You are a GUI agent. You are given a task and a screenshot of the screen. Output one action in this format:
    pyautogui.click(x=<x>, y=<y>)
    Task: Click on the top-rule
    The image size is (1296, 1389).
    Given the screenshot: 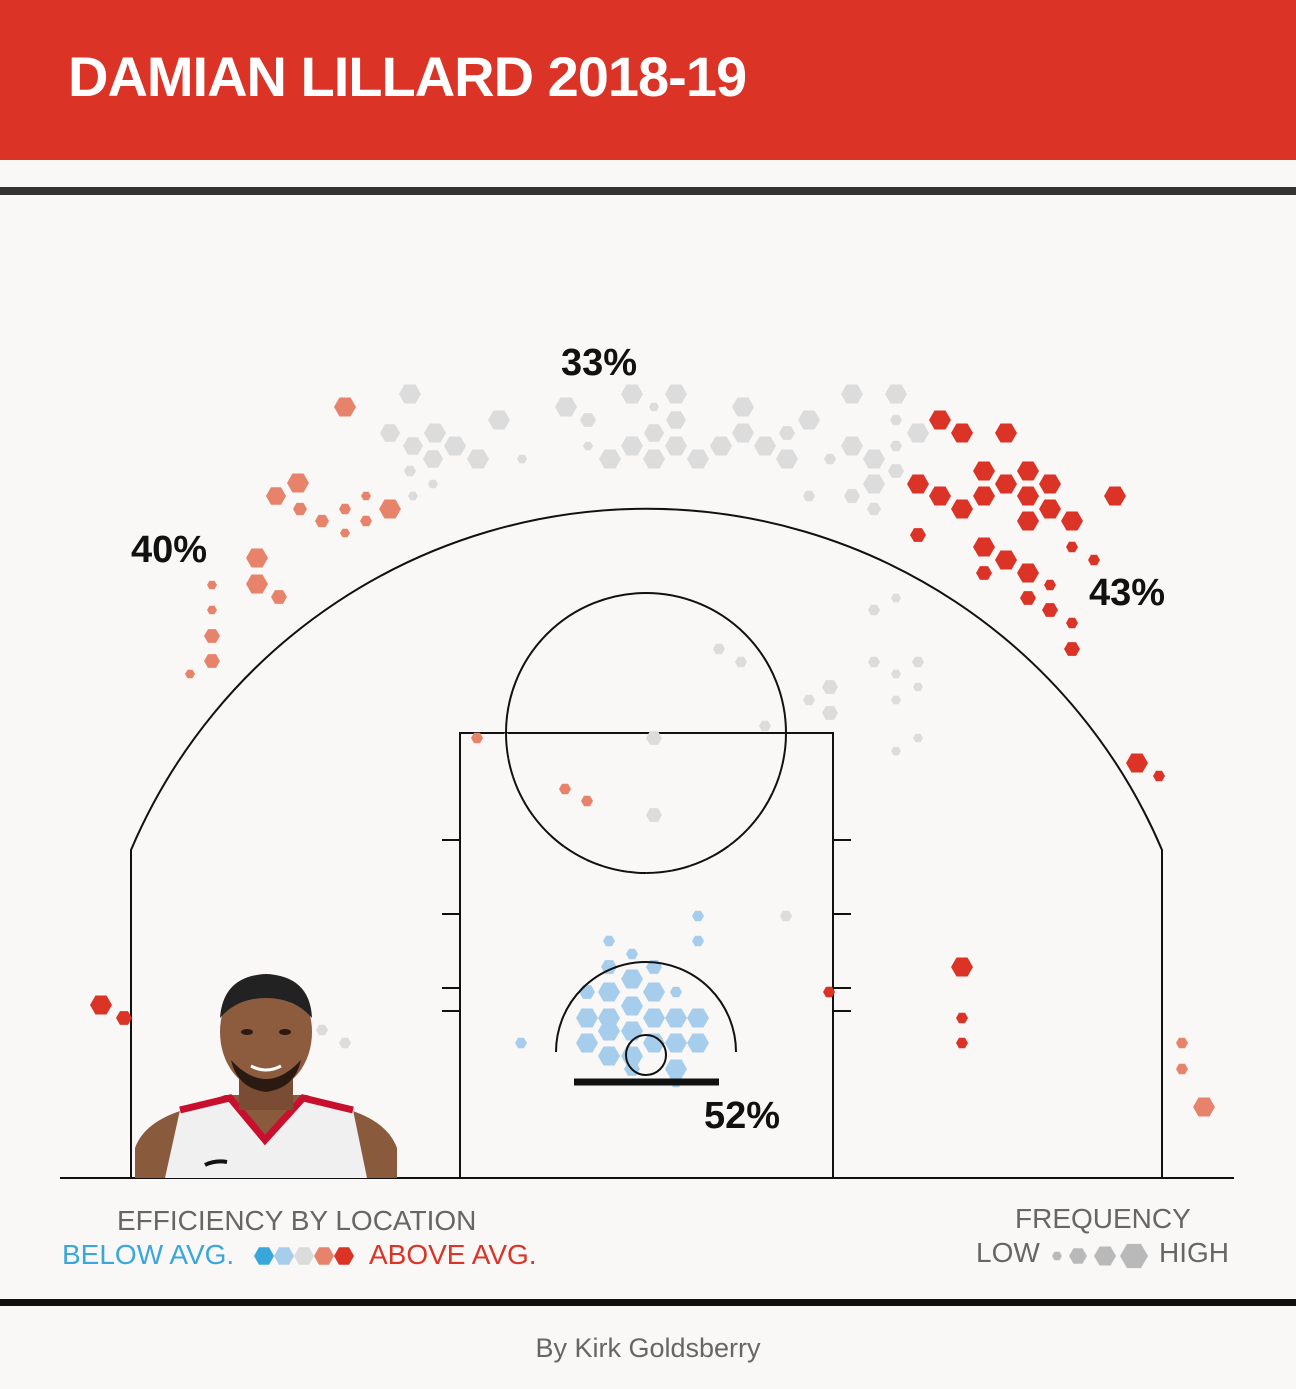 What is the action you would take?
    pyautogui.click(x=648, y=191)
    